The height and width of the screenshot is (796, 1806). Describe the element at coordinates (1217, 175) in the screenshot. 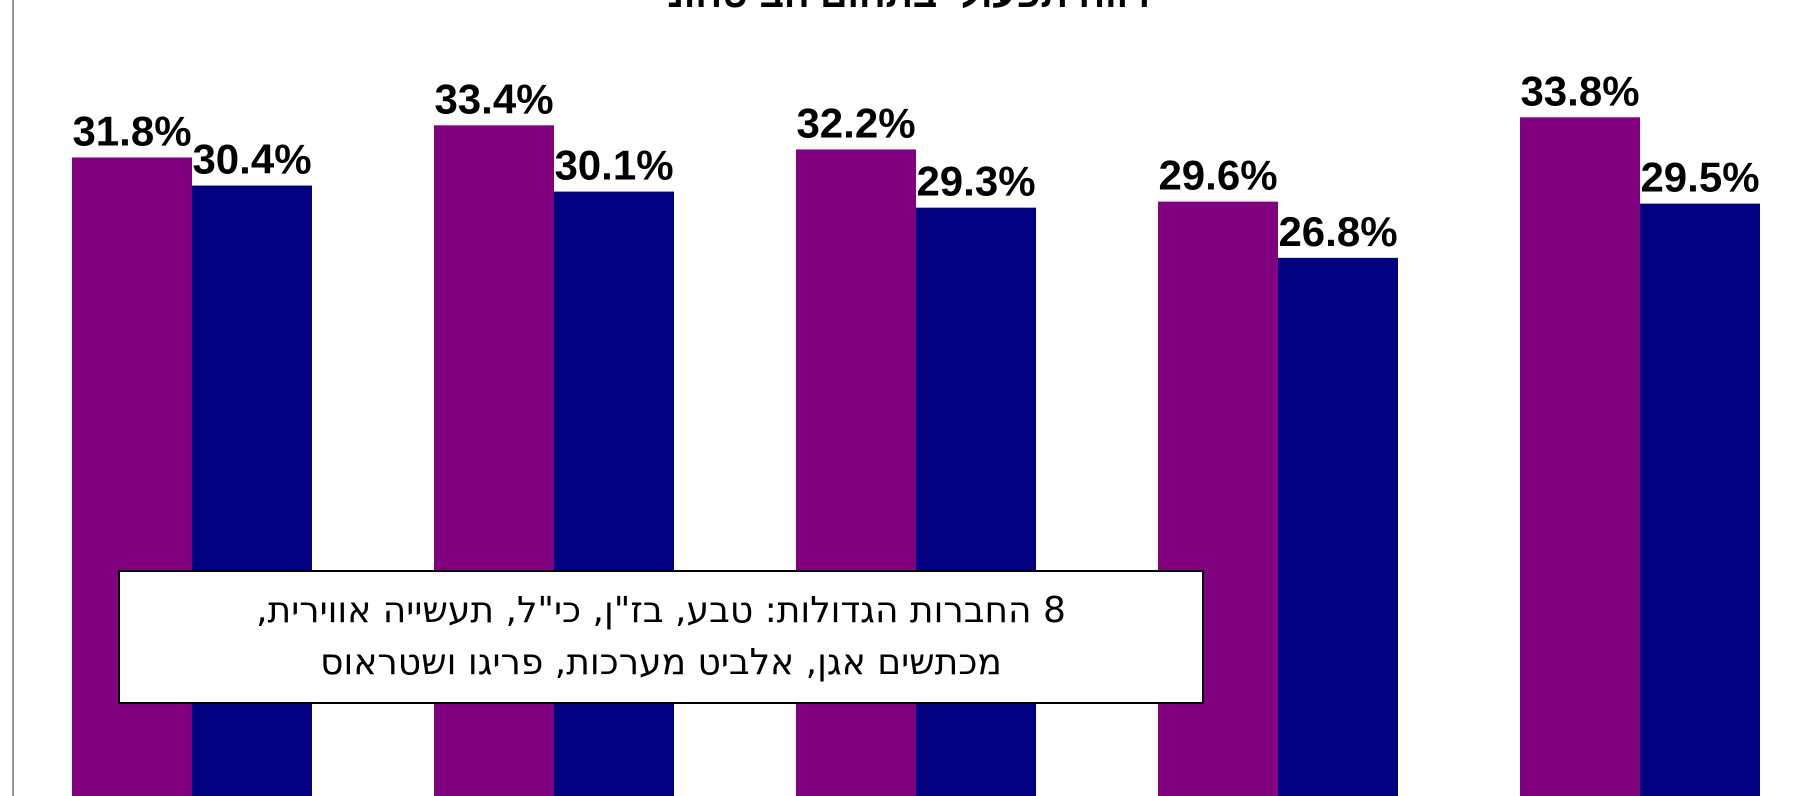

I see `data-label-series-1-group-4: 29.6%` at that location.